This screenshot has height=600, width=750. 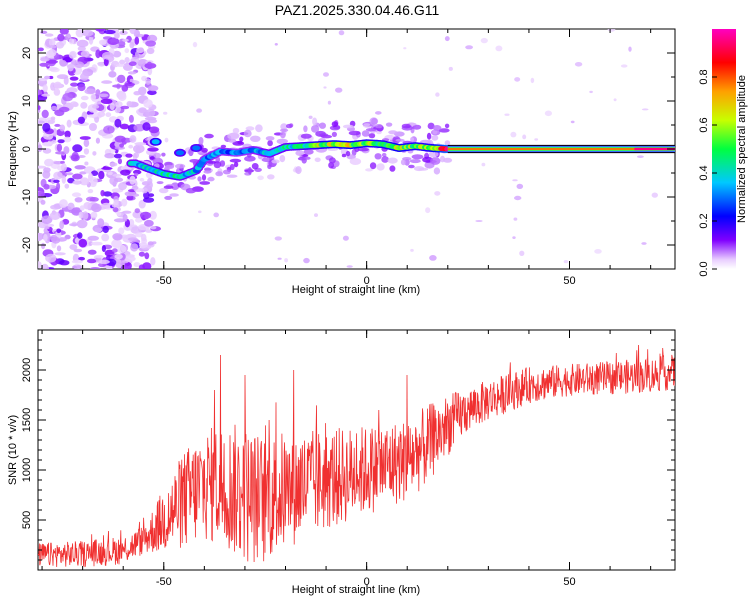 I want to click on colorbar-ticks: 0.0 0.2 0.4 0.6 0.8, so click(x=707, y=173).